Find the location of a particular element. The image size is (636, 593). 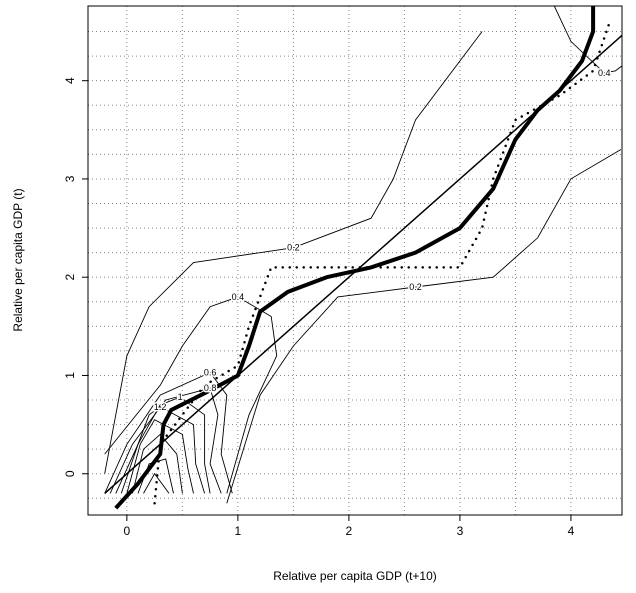

contour-label: 1.2 is located at coordinates (160, 407).